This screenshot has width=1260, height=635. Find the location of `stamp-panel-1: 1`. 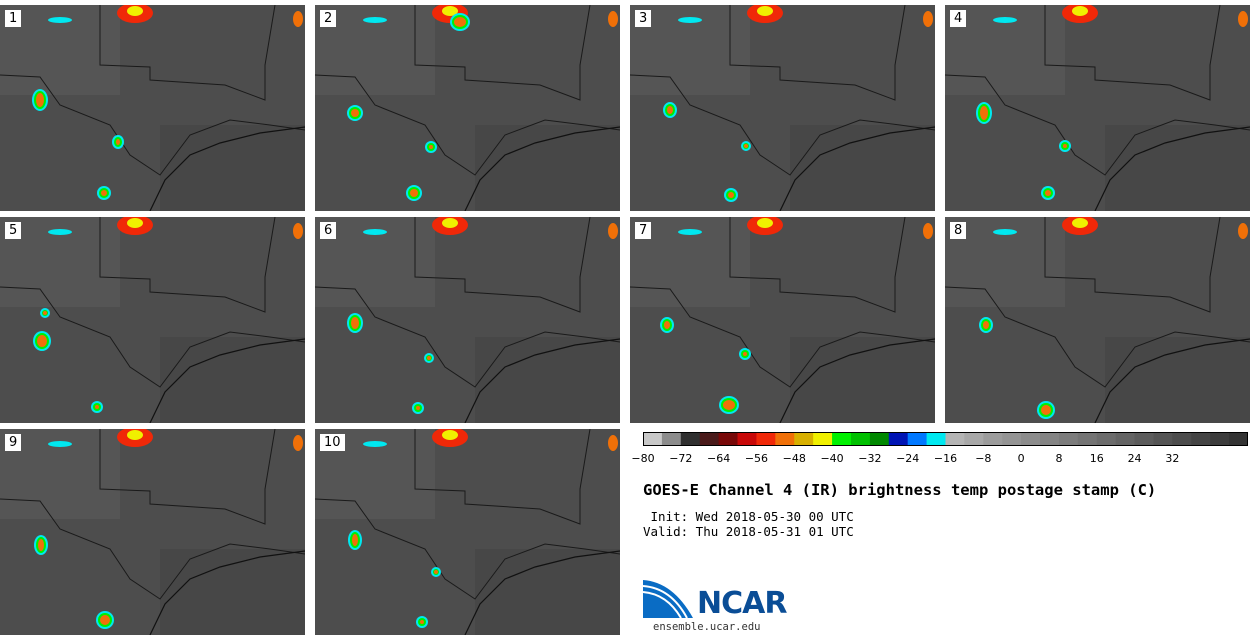

stamp-panel-1: 1 is located at coordinates (152, 108).